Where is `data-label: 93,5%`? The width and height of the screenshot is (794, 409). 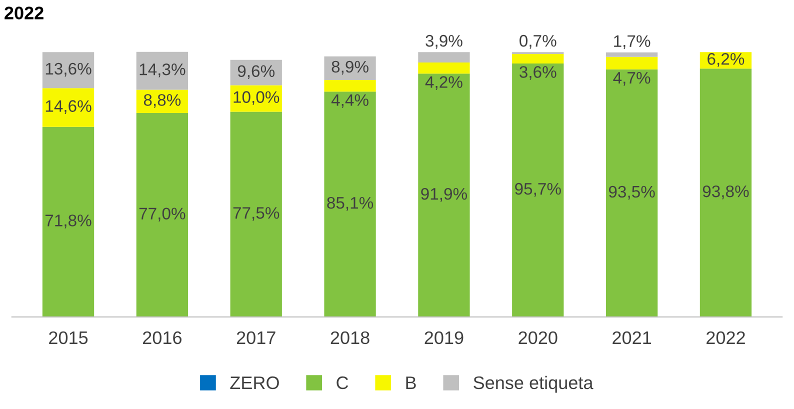
data-label: 93,5% is located at coordinates (631, 193).